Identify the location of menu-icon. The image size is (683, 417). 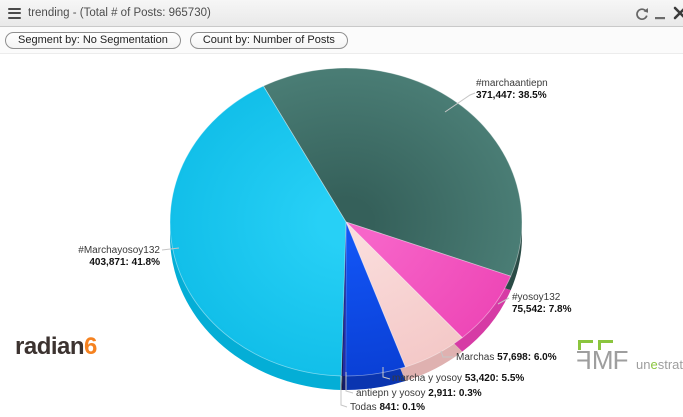
(14, 13).